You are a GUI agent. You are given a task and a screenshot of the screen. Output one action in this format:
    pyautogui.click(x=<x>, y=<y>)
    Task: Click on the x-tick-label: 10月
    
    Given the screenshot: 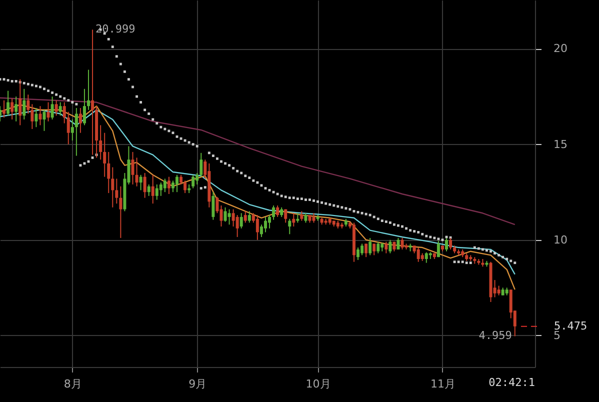 What is the action you would take?
    pyautogui.click(x=318, y=384)
    